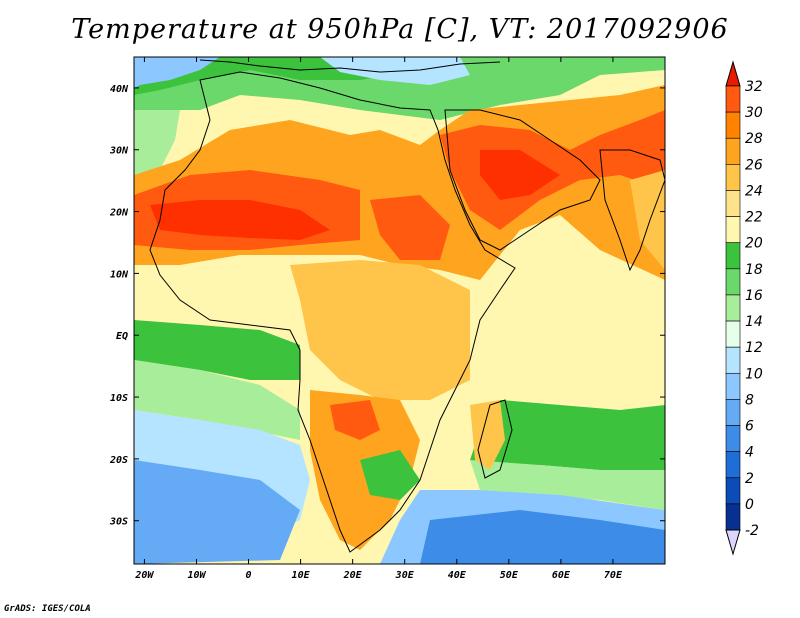 The height and width of the screenshot is (618, 800). I want to click on field-south-atlantic-blue, so click(217, 512).